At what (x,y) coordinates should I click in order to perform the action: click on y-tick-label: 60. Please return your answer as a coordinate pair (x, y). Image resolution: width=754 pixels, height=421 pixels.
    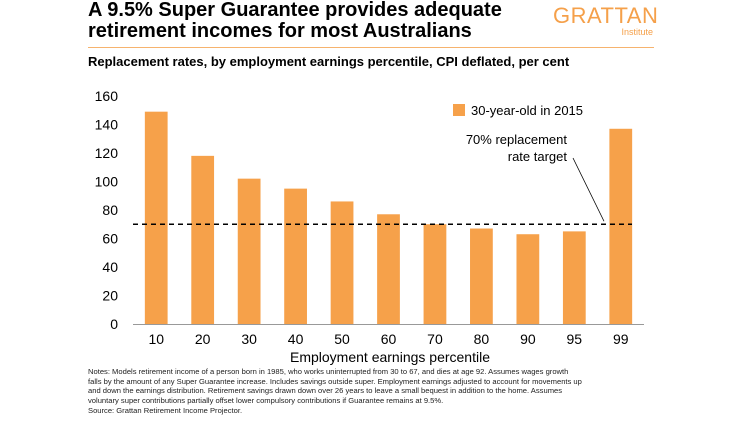
    Looking at the image, I should click on (110, 239).